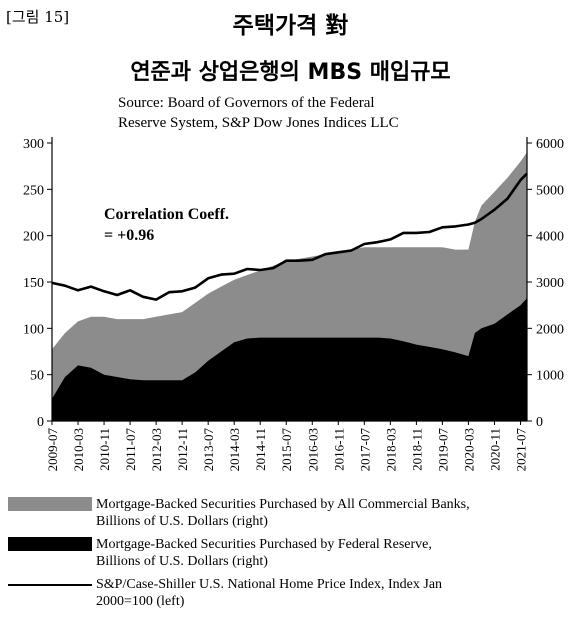 The image size is (581, 636). What do you see at coordinates (550, 329) in the screenshot?
I see `right-tick-label: 2000` at bounding box center [550, 329].